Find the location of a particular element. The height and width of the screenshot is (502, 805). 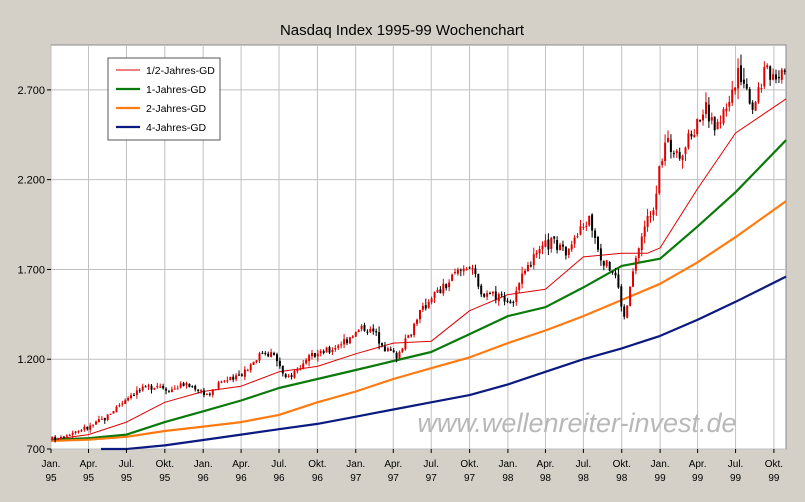

y-tick-label: 700 is located at coordinates (36, 450).